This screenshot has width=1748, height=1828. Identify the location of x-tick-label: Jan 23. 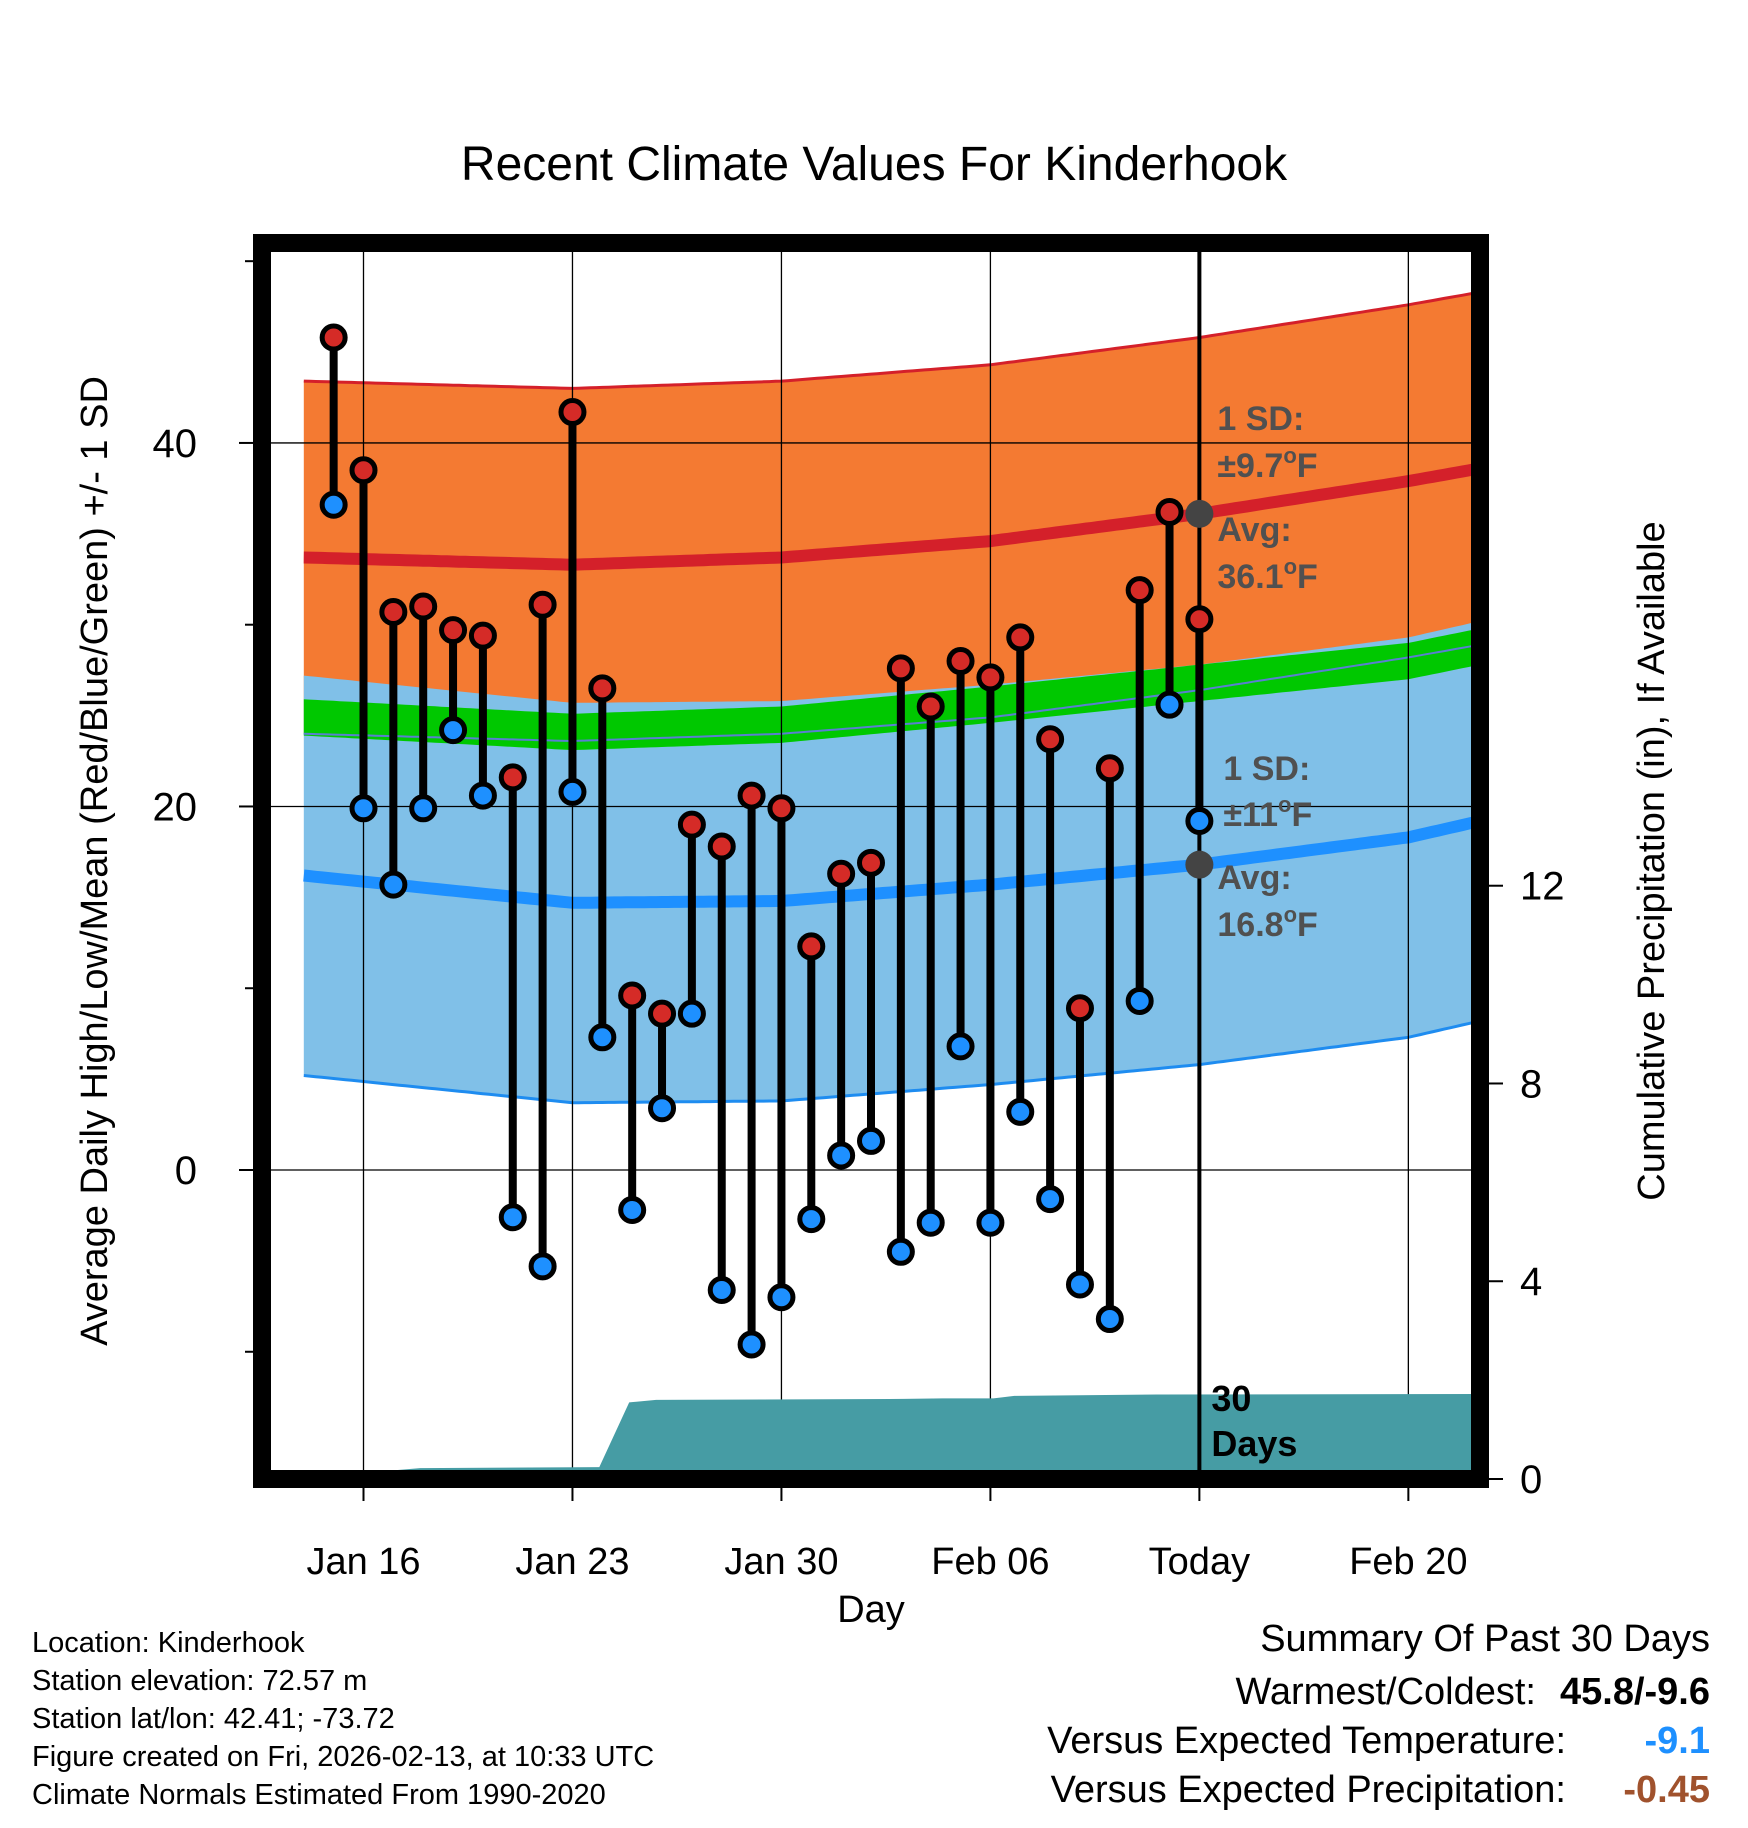
(572, 1562).